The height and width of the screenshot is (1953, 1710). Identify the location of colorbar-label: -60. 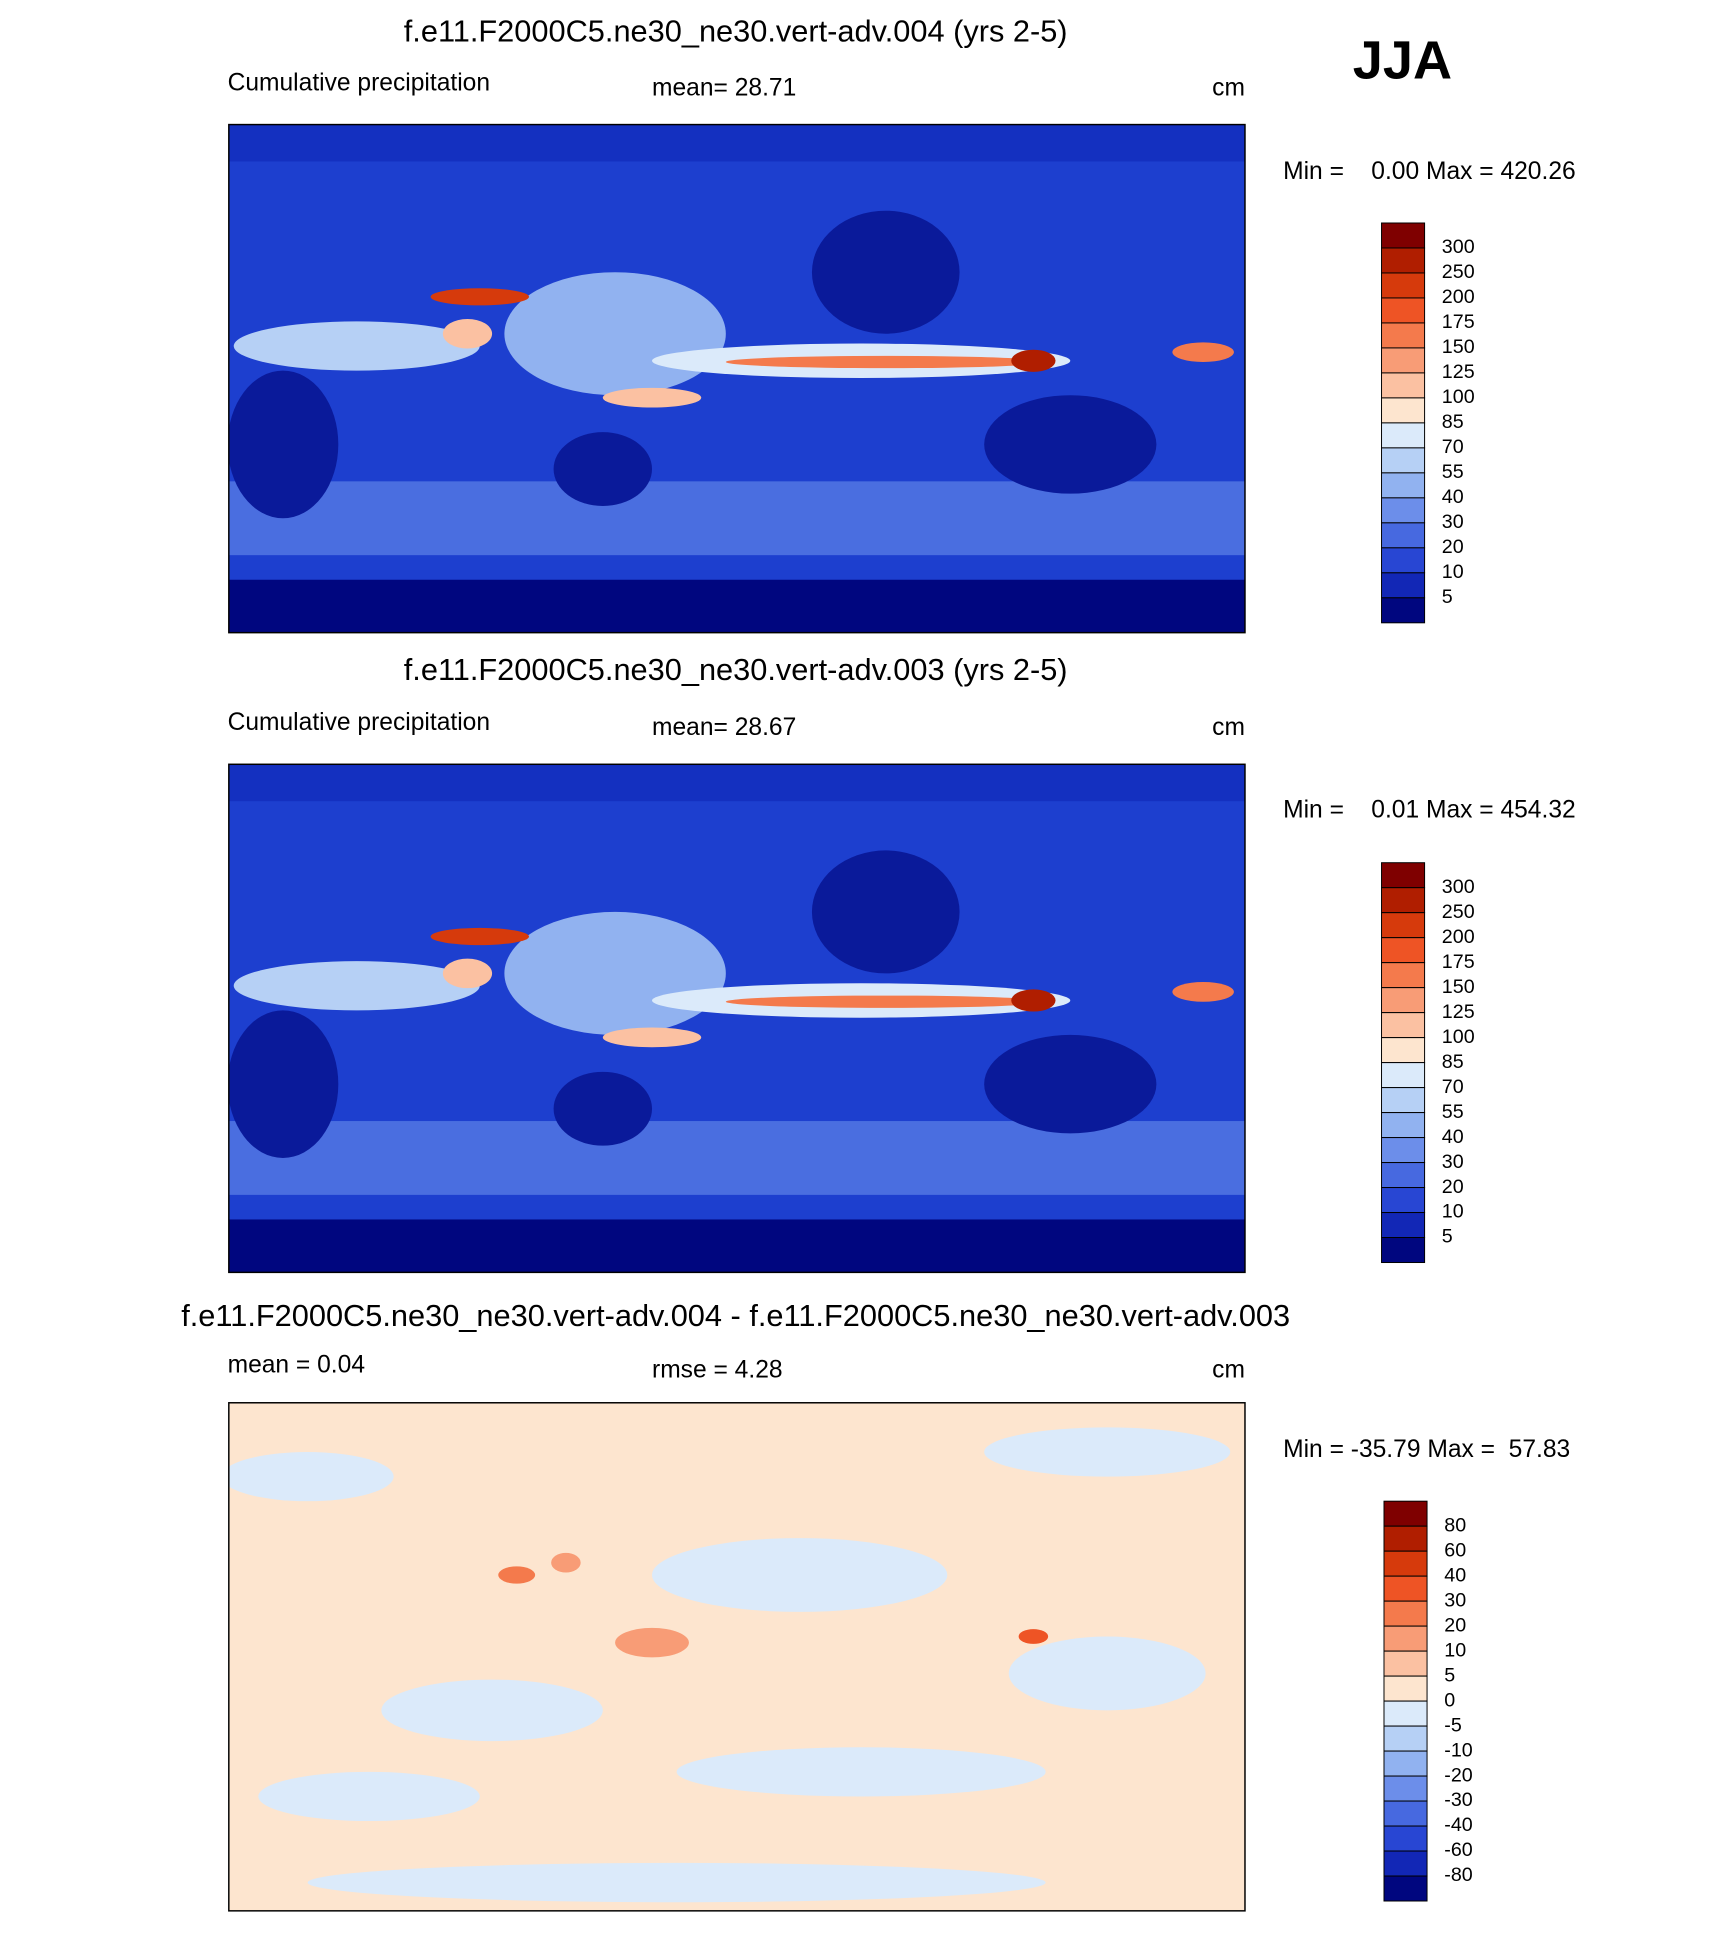
(1458, 1850).